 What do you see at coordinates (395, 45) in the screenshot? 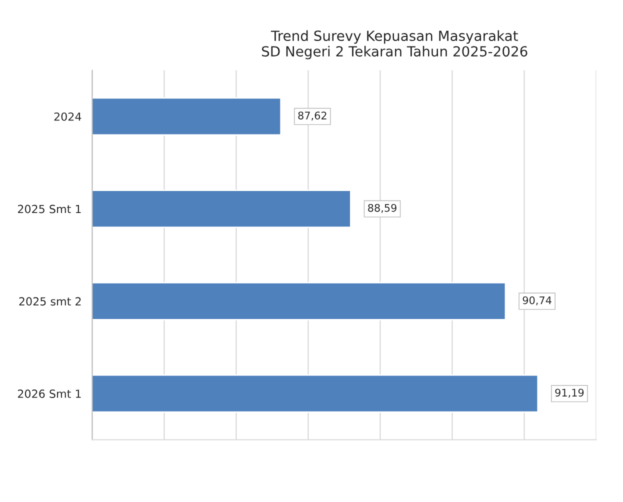
I see `chart-title: Trend Surevy Kepuasan Masyarakat SD Negeri 2 Tekaran Tahun 2025-2026` at bounding box center [395, 45].